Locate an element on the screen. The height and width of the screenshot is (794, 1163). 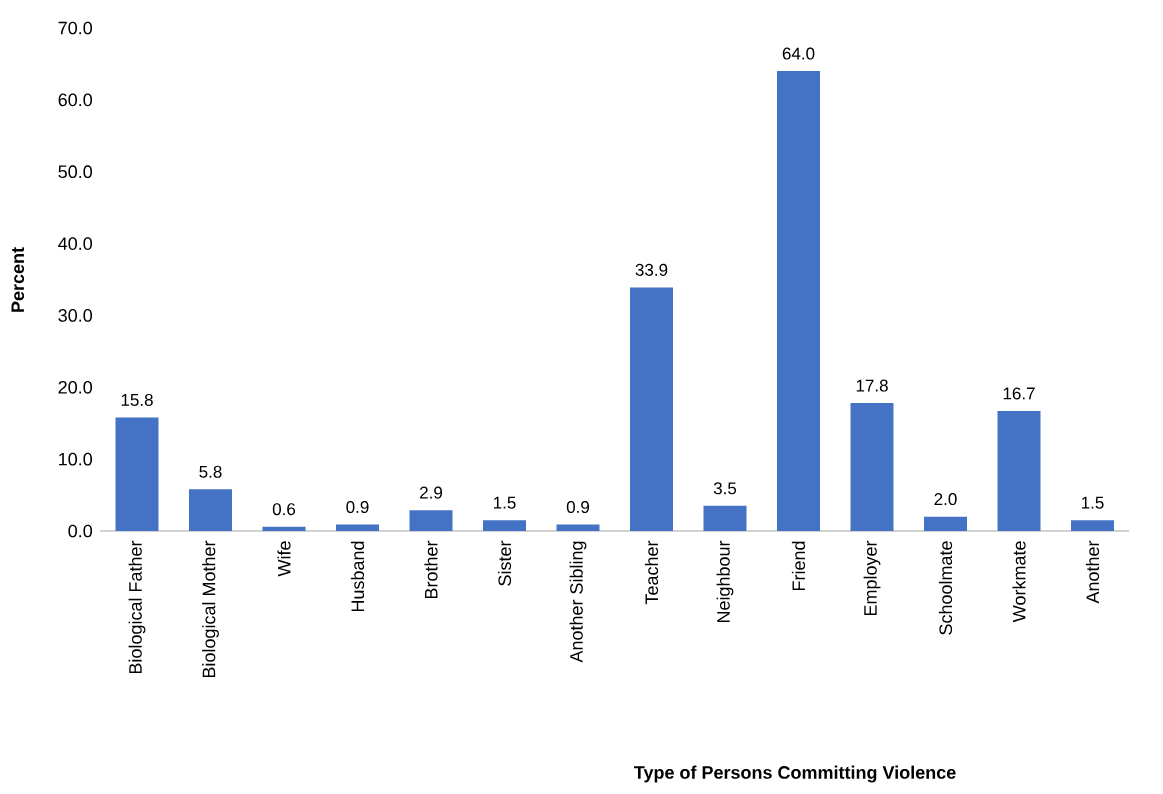
x-tick-label: Biological Father is located at coordinates (137, 607).